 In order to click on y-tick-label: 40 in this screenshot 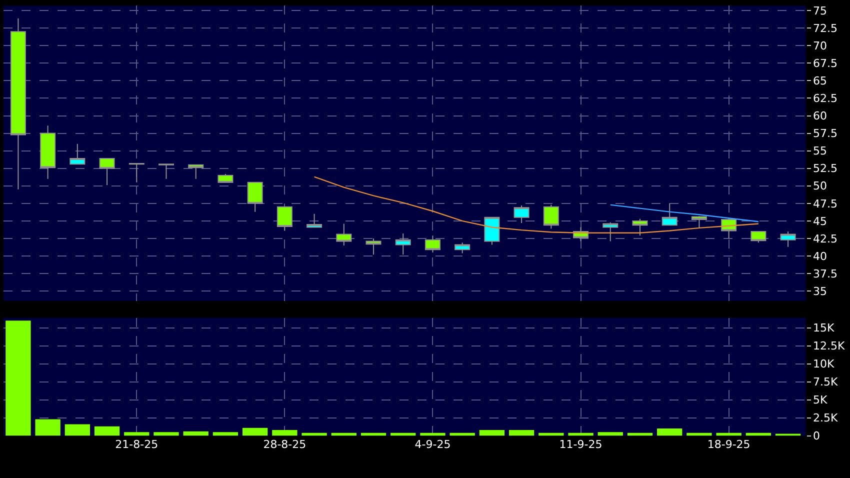, I will do `click(820, 256)`.